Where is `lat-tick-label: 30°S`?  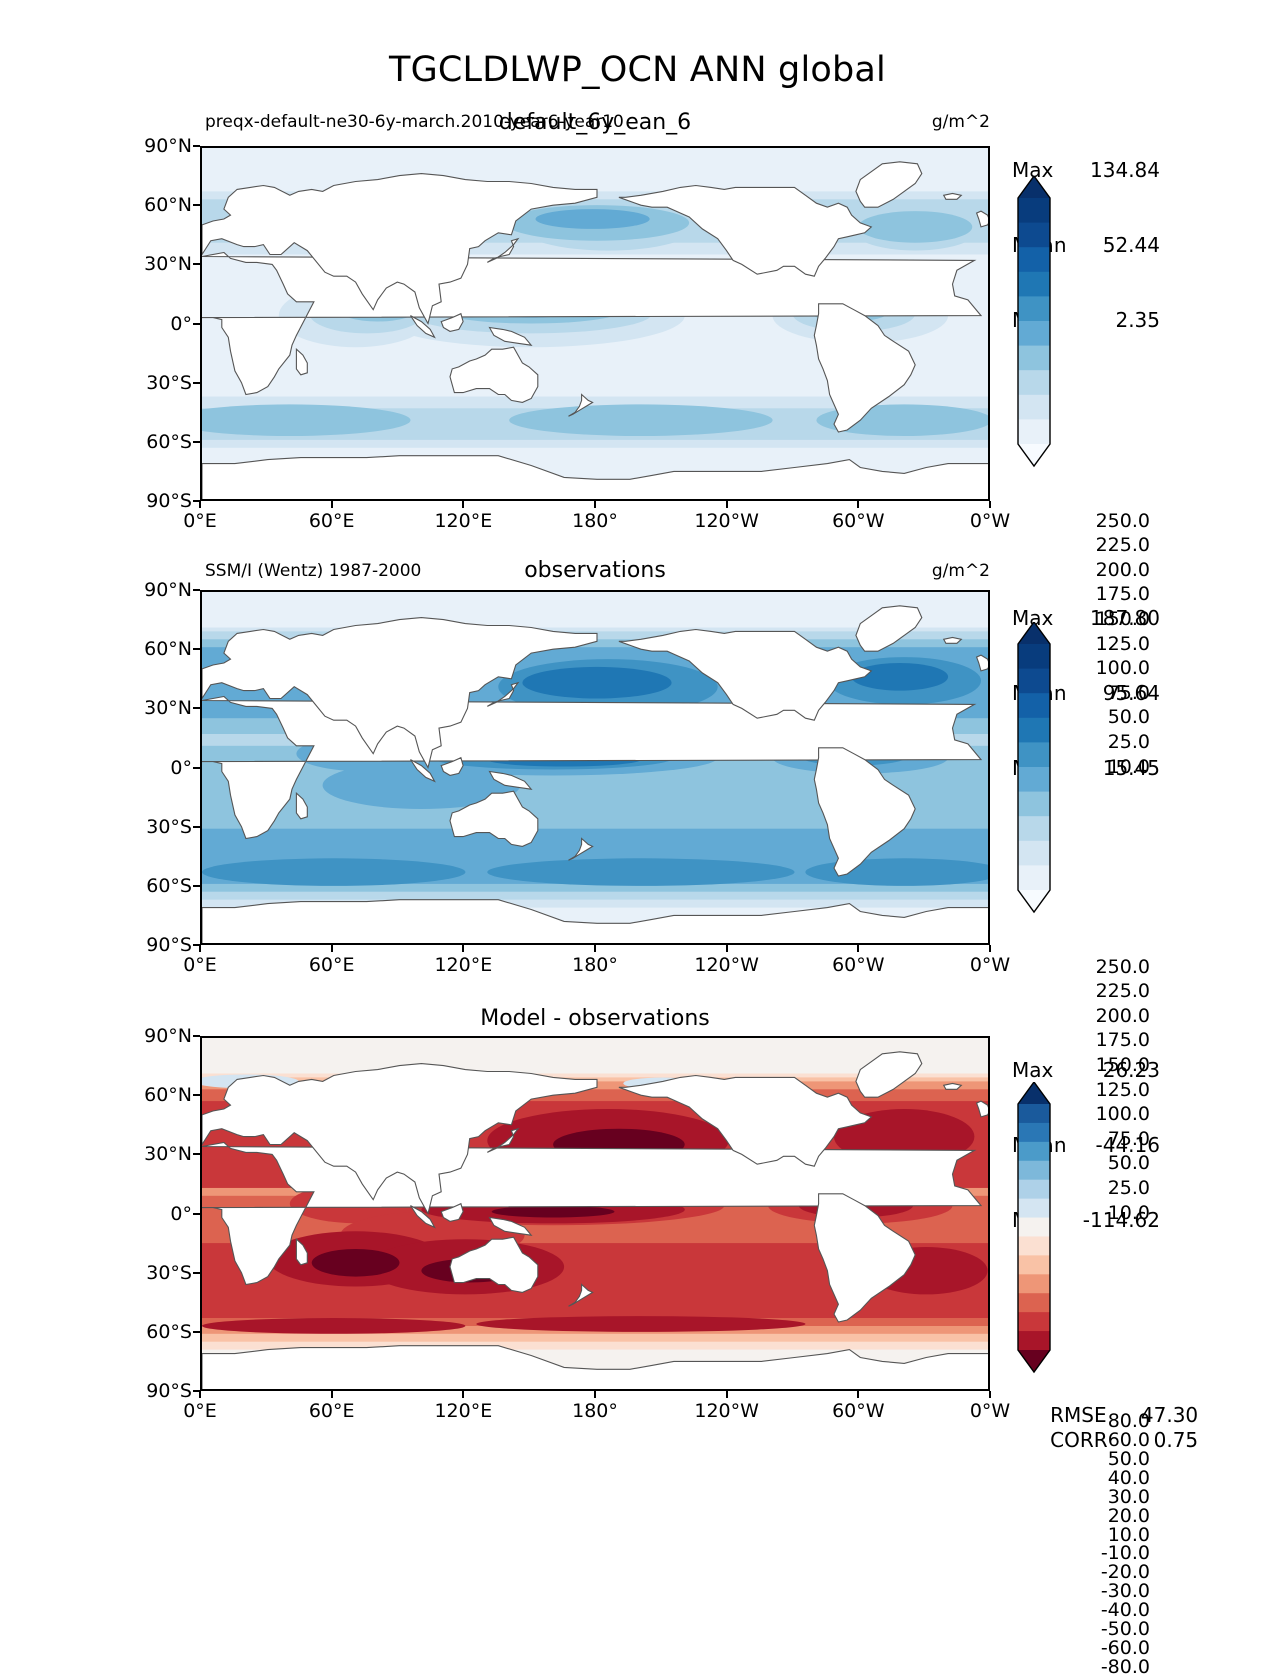 lat-tick-label: 30°S is located at coordinates (169, 1272).